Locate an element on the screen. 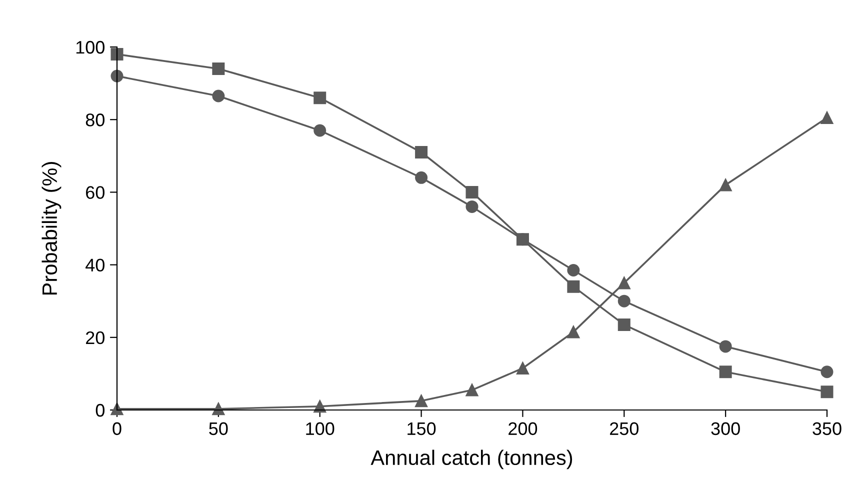 Image resolution: width=846 pixels, height=482 pixels. y-tick-label: 40 is located at coordinates (95, 265).